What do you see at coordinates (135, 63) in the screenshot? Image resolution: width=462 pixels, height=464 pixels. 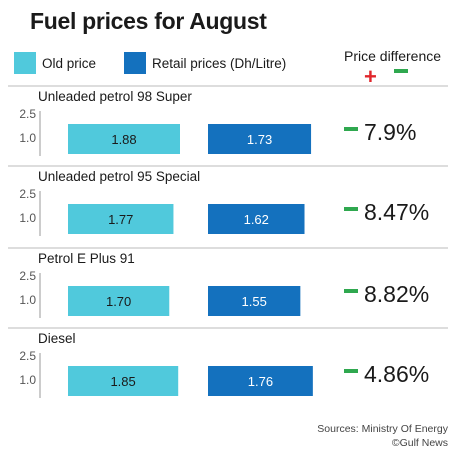 I see `legend-retail-swatch` at bounding box center [135, 63].